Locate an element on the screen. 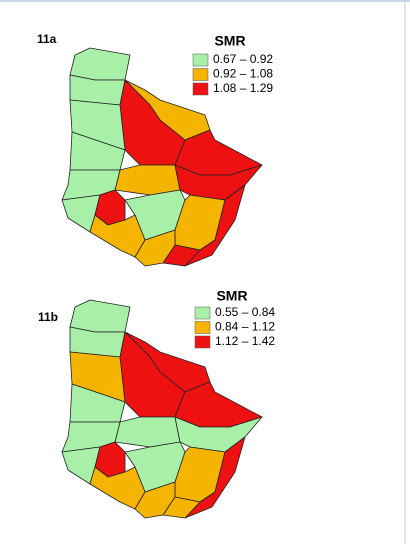 This screenshot has width=410, height=544. legend-label: 1.08 – 1.29 is located at coordinates (243, 88).